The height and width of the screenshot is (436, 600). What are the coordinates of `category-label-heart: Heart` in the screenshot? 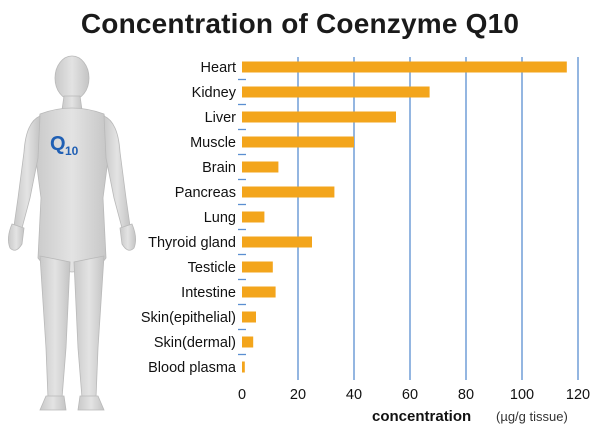 It's located at (218, 68).